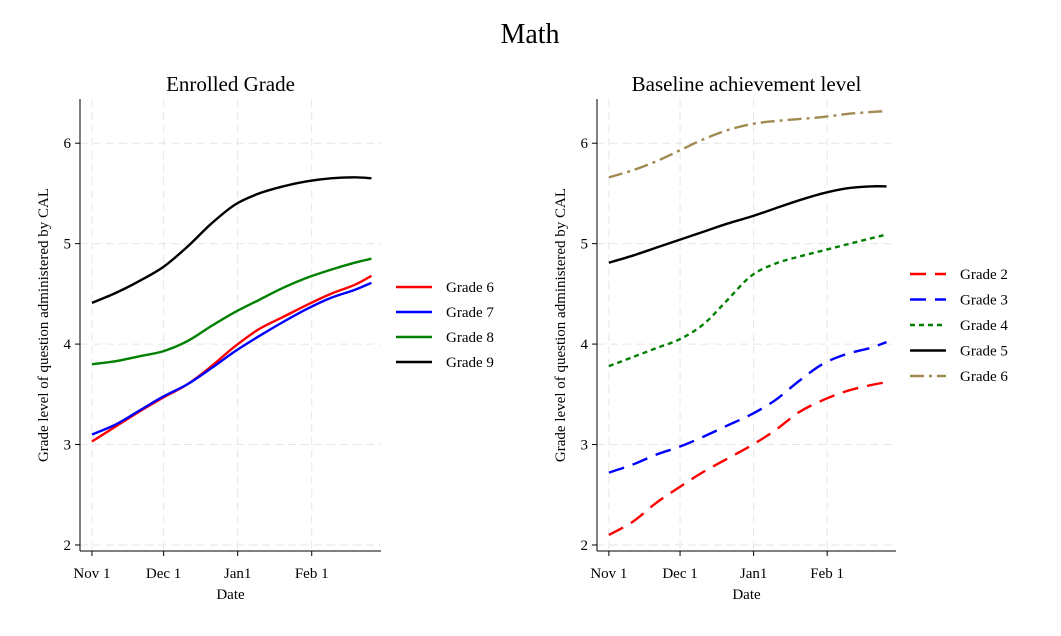 The width and height of the screenshot is (1061, 636). What do you see at coordinates (747, 84) in the screenshot?
I see `panel-title: Baseline achievement level` at bounding box center [747, 84].